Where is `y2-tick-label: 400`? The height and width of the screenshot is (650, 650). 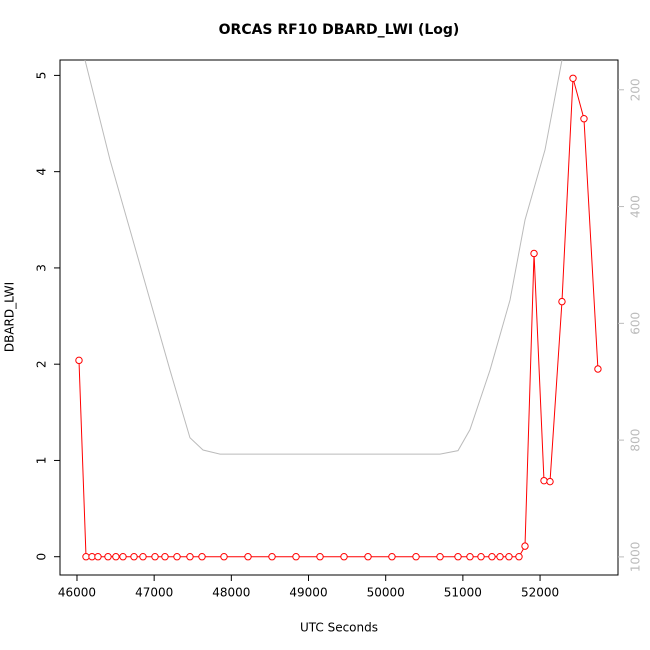 y2-tick-label: 400 is located at coordinates (636, 206).